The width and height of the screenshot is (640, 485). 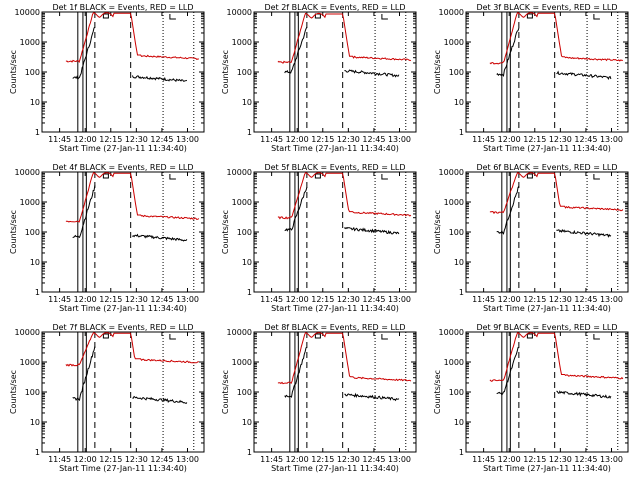 What do you see at coordinates (334, 7) in the screenshot?
I see `chart-title: Det 2f BLACK = Events, RED = LLD` at bounding box center [334, 7].